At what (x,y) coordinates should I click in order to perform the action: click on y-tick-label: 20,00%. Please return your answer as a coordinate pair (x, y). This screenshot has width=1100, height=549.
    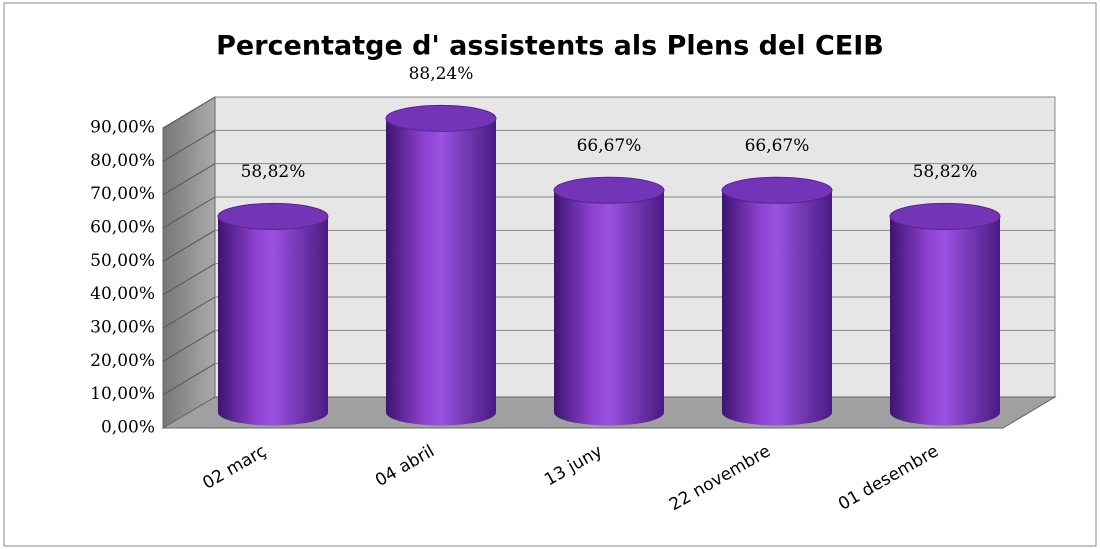
    Looking at the image, I should click on (122, 361).